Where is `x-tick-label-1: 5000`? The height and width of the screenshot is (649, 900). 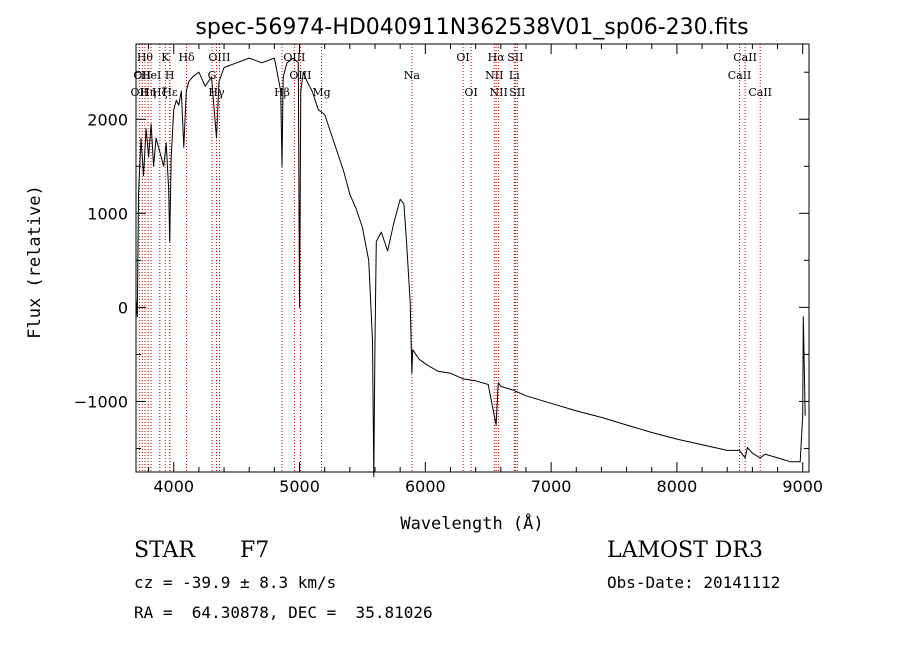
x-tick-label-1: 5000 is located at coordinates (299, 486).